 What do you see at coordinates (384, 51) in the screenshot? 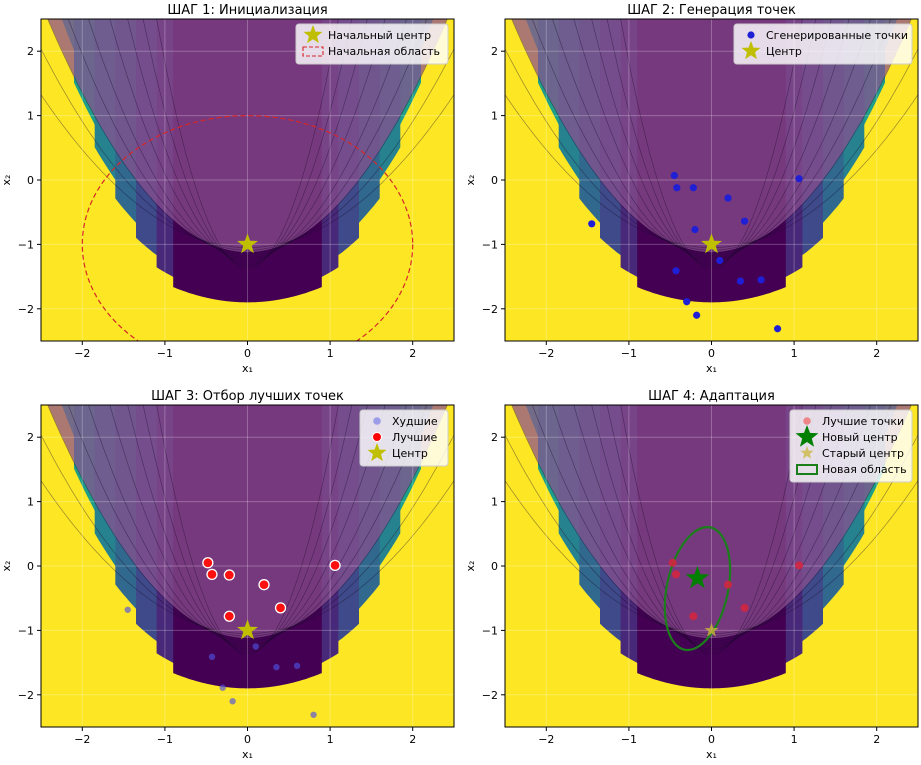
I see `legend-label: Начальная область` at bounding box center [384, 51].